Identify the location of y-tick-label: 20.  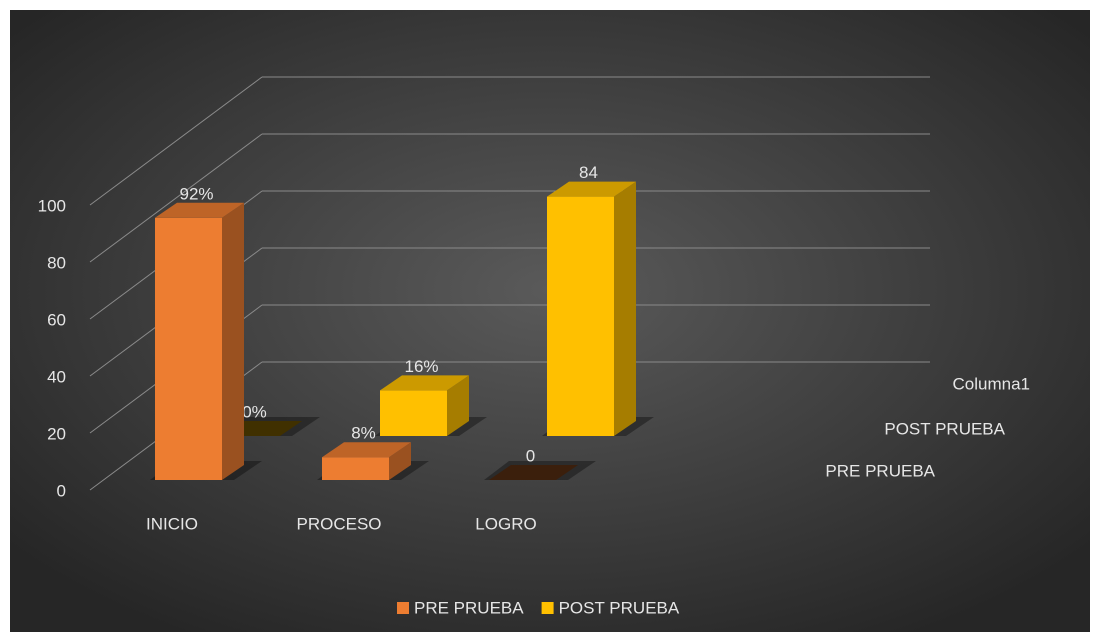
(56, 433).